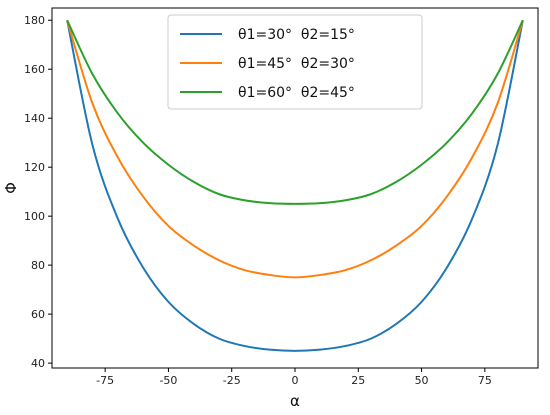 The width and height of the screenshot is (550, 415). I want to click on x-tick-label: -75, so click(105, 380).